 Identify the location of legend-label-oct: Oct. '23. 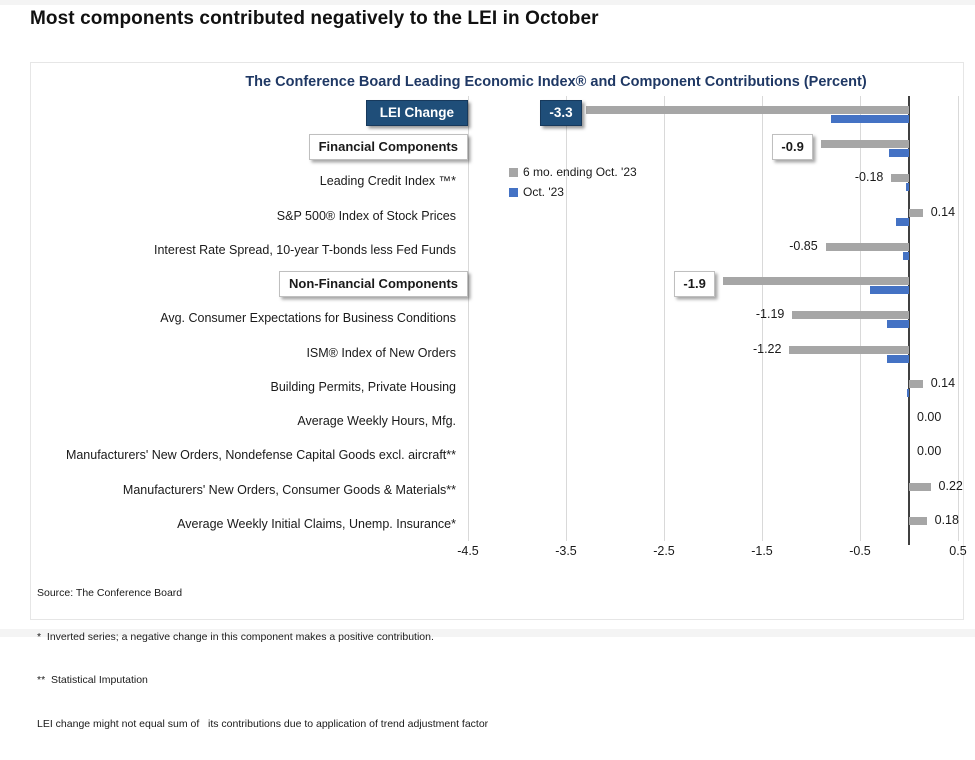
(543, 192).